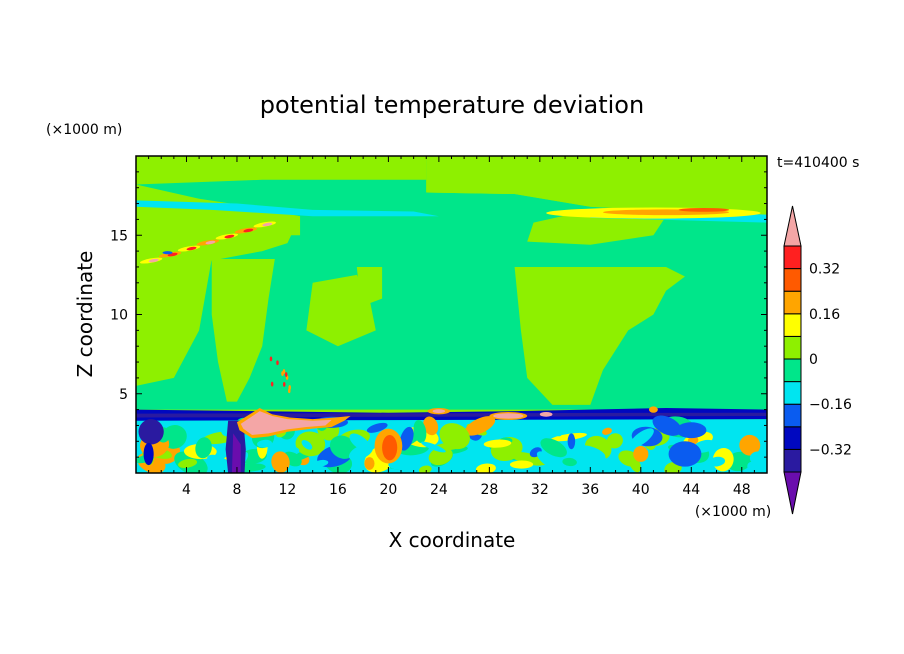 This screenshot has width=904, height=654. Describe the element at coordinates (288, 490) in the screenshot. I see `x-tick-label: 12` at that location.